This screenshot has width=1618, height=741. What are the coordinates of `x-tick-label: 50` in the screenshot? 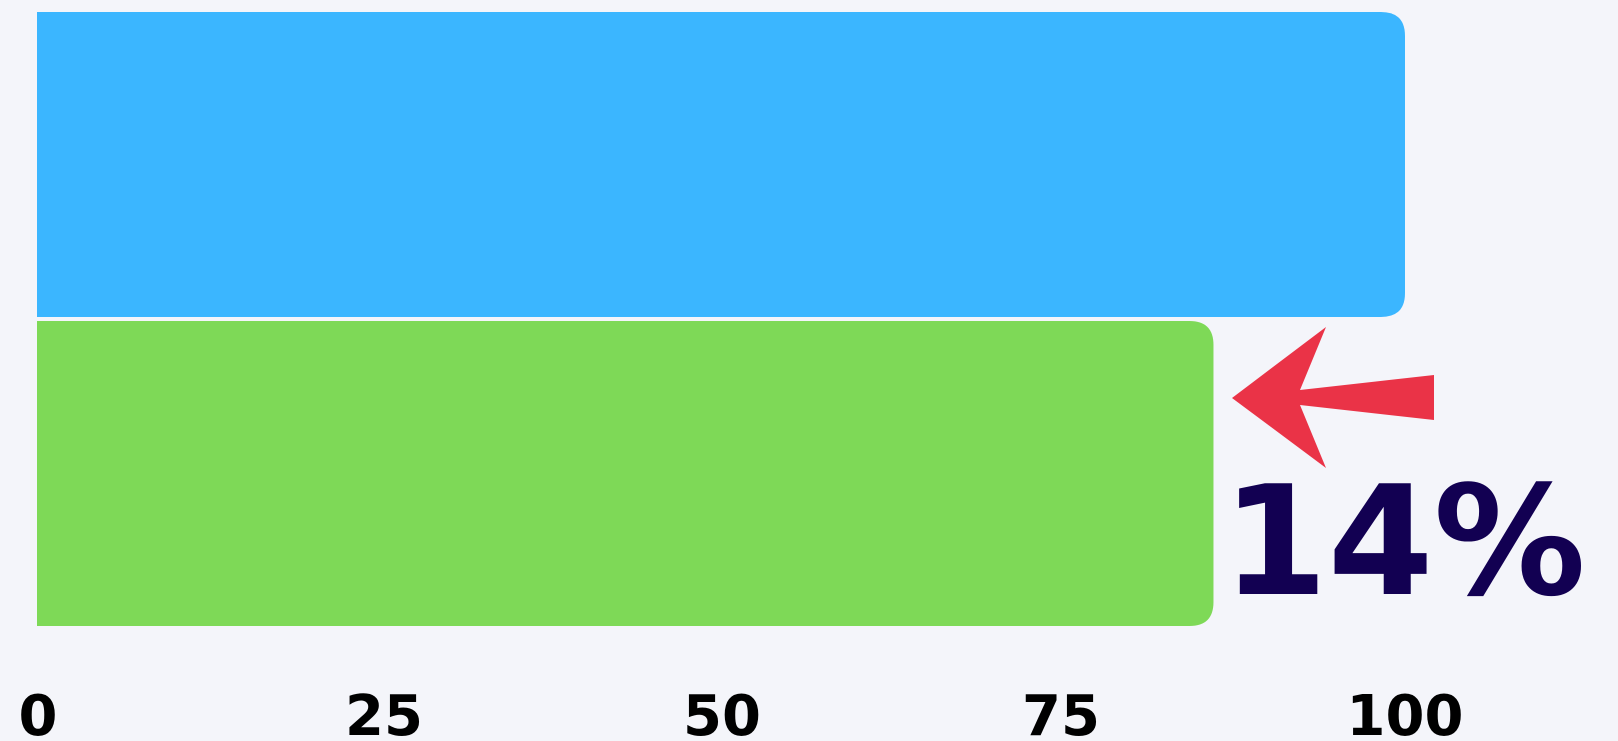 It's located at (722, 712).